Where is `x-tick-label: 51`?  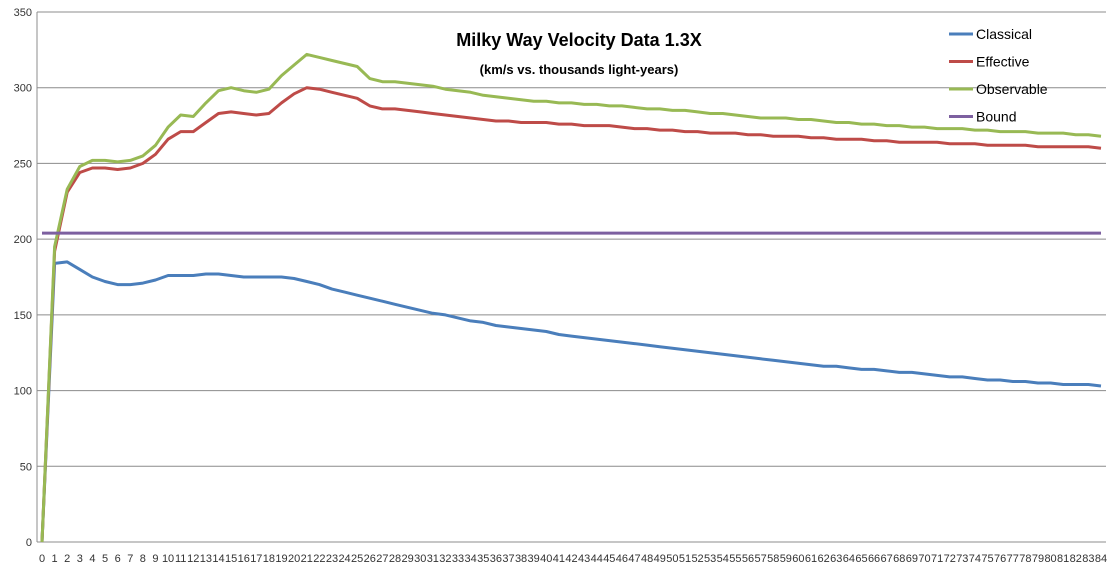
x-tick-label: 51 is located at coordinates (685, 559).